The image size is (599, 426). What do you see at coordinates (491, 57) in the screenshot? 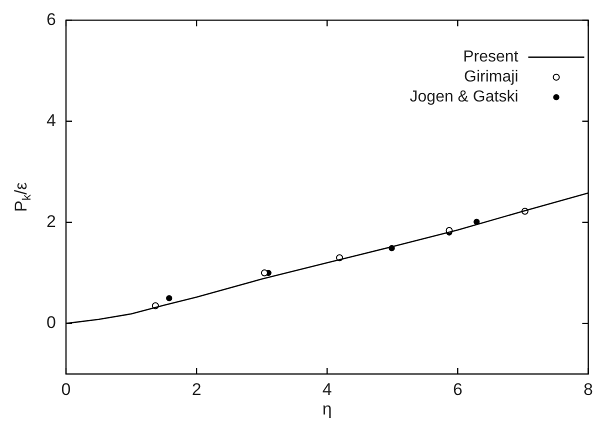
I see `legend-label: Present` at bounding box center [491, 57].